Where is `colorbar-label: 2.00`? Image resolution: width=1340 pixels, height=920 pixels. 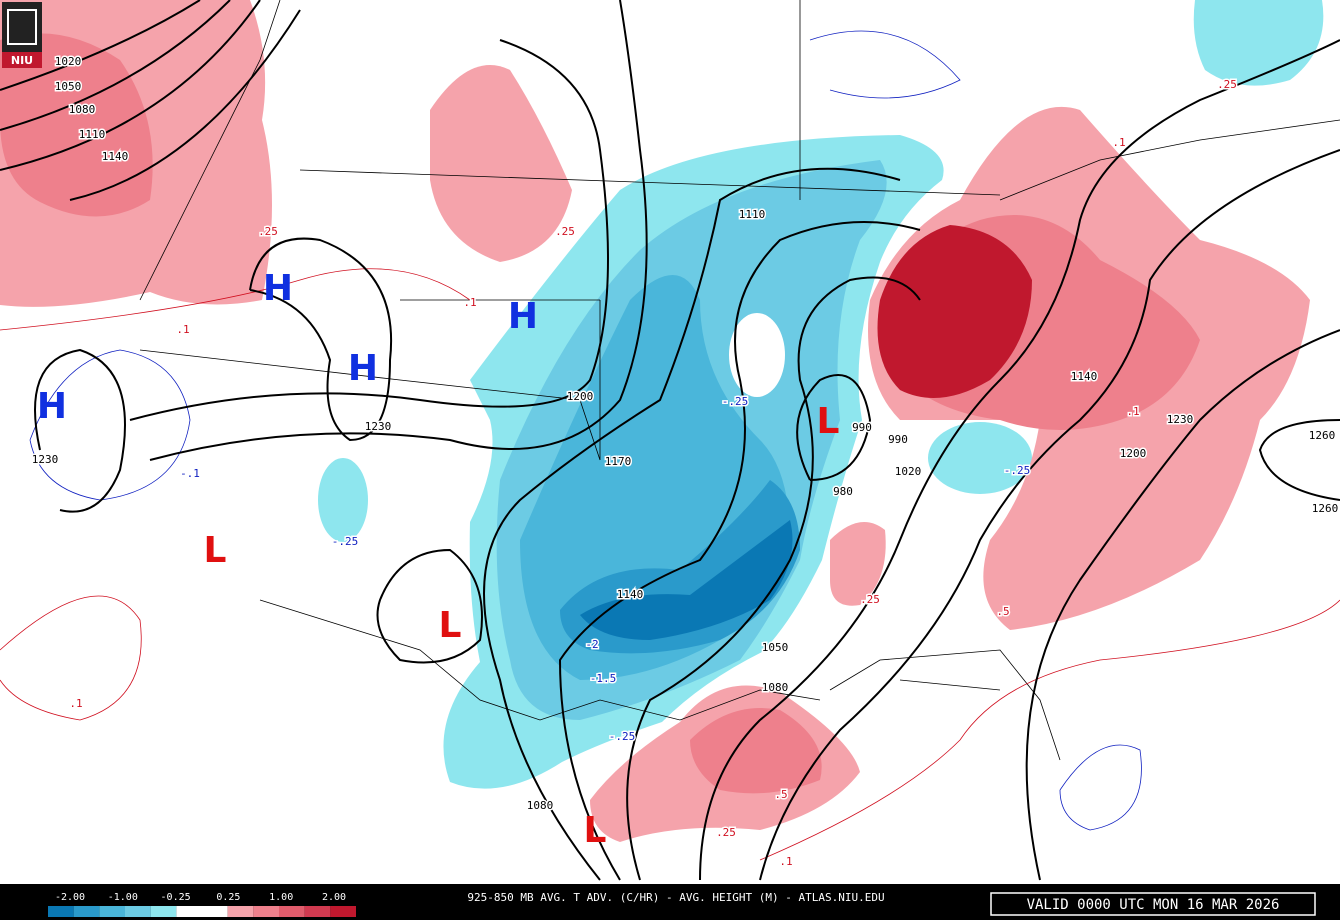 colorbar-label: 2.00 is located at coordinates (334, 897).